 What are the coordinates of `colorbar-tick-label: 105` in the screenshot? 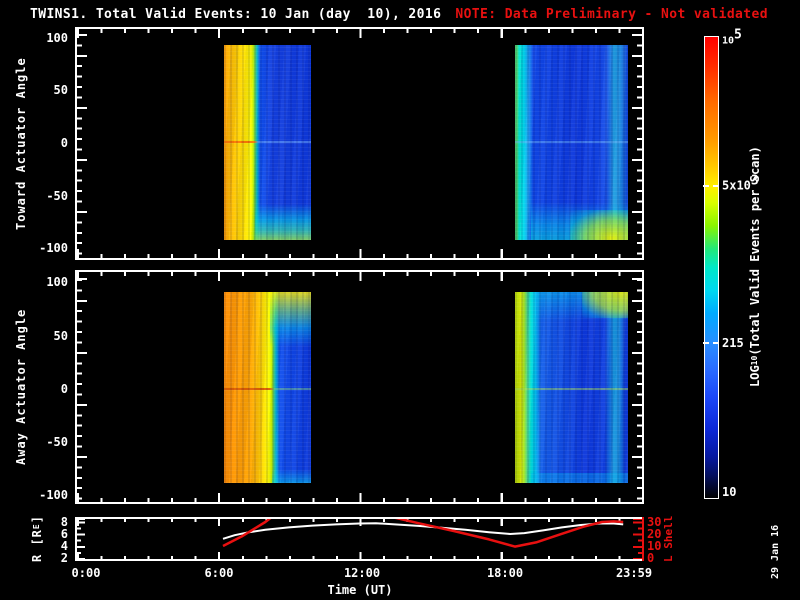 It's located at (732, 38).